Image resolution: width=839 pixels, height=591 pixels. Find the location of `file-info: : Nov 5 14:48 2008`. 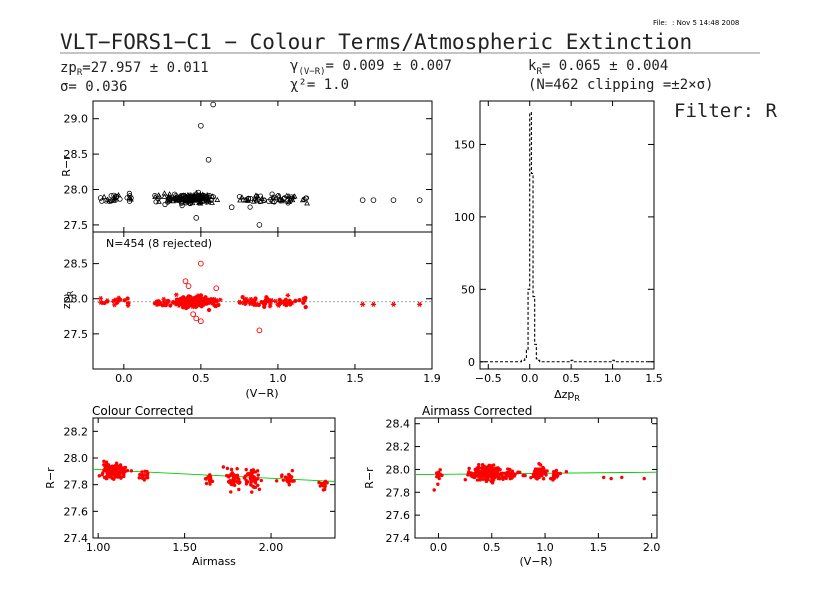

file-info: : Nov 5 14:48 2008 is located at coordinates (705, 23).